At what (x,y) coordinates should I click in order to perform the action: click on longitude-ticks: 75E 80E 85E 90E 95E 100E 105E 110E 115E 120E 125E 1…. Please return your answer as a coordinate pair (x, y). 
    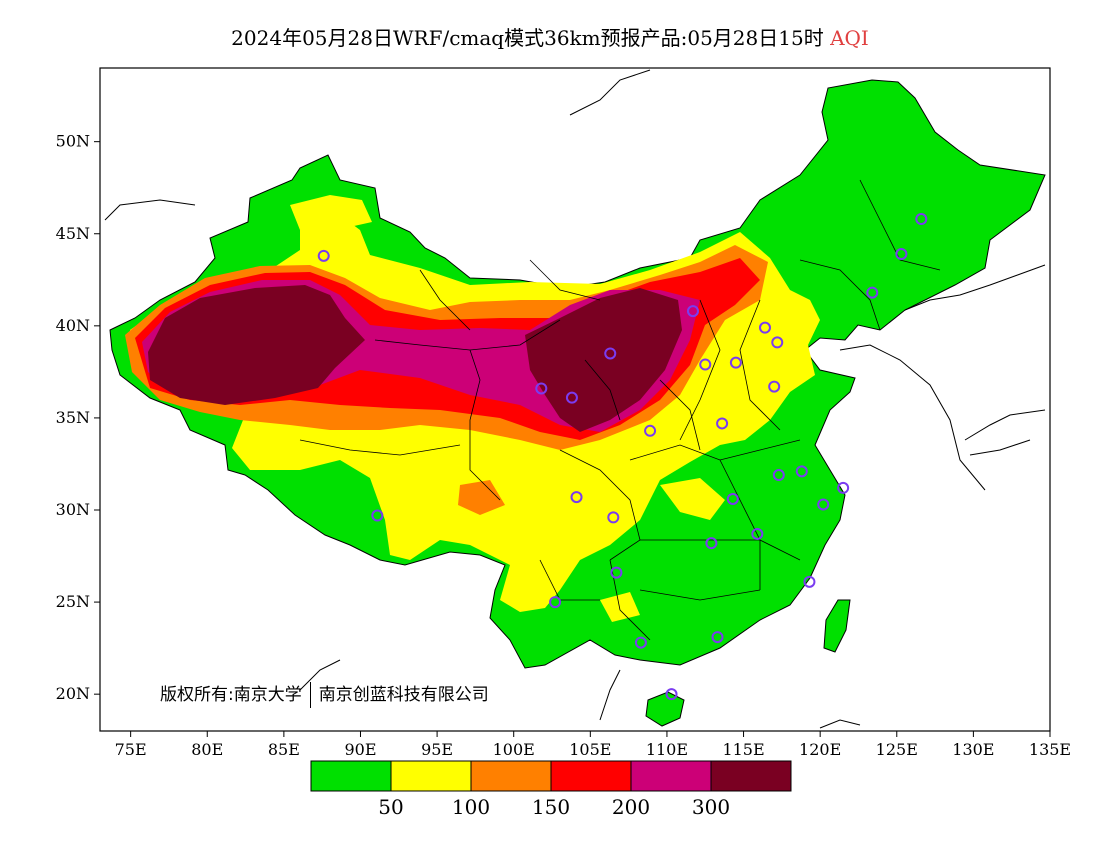
    Looking at the image, I should click on (593, 745).